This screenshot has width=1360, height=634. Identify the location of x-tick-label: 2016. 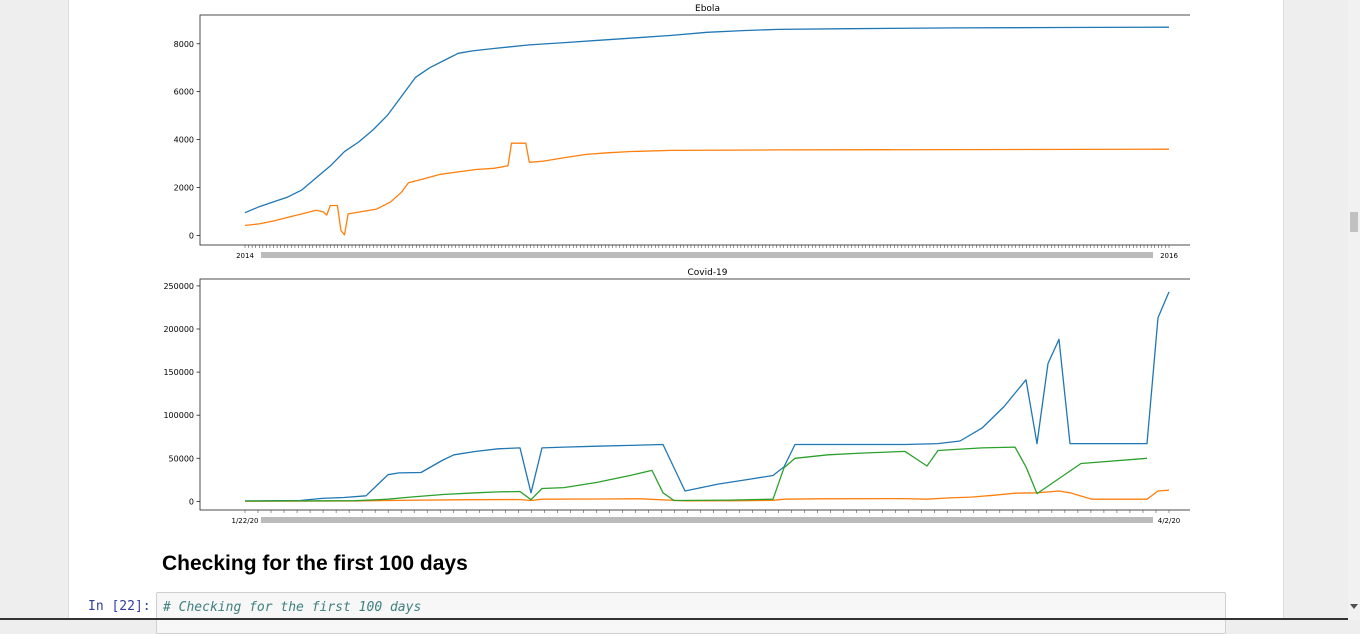
(1169, 256).